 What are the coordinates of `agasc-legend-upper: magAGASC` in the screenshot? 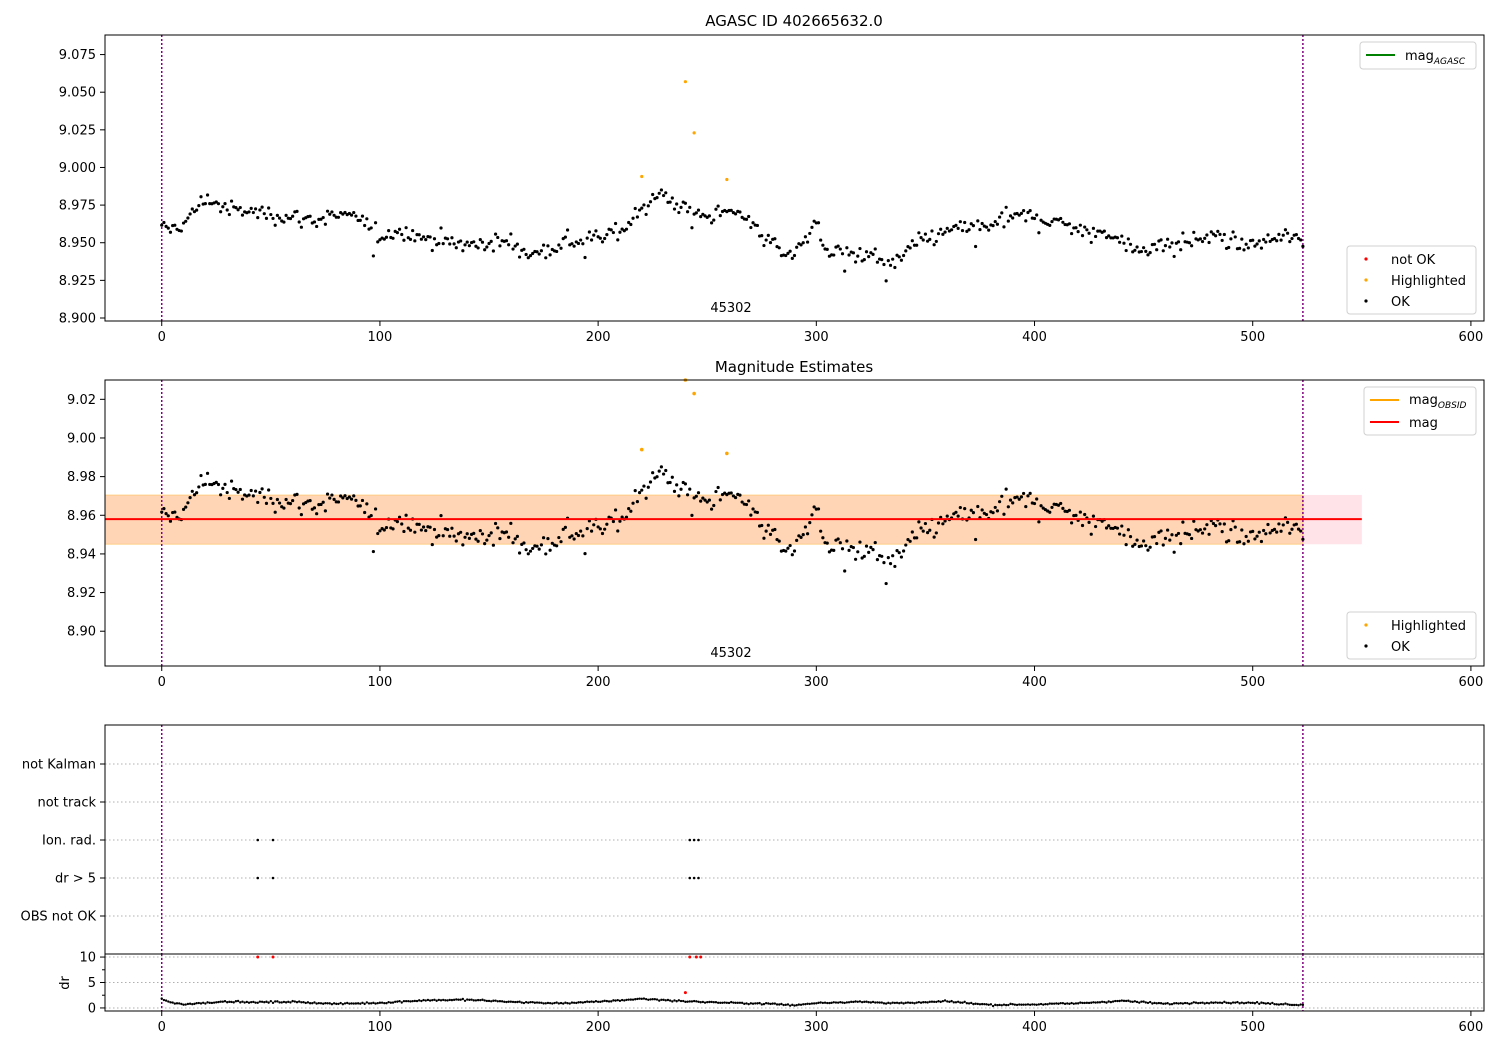 It's located at (1418, 55).